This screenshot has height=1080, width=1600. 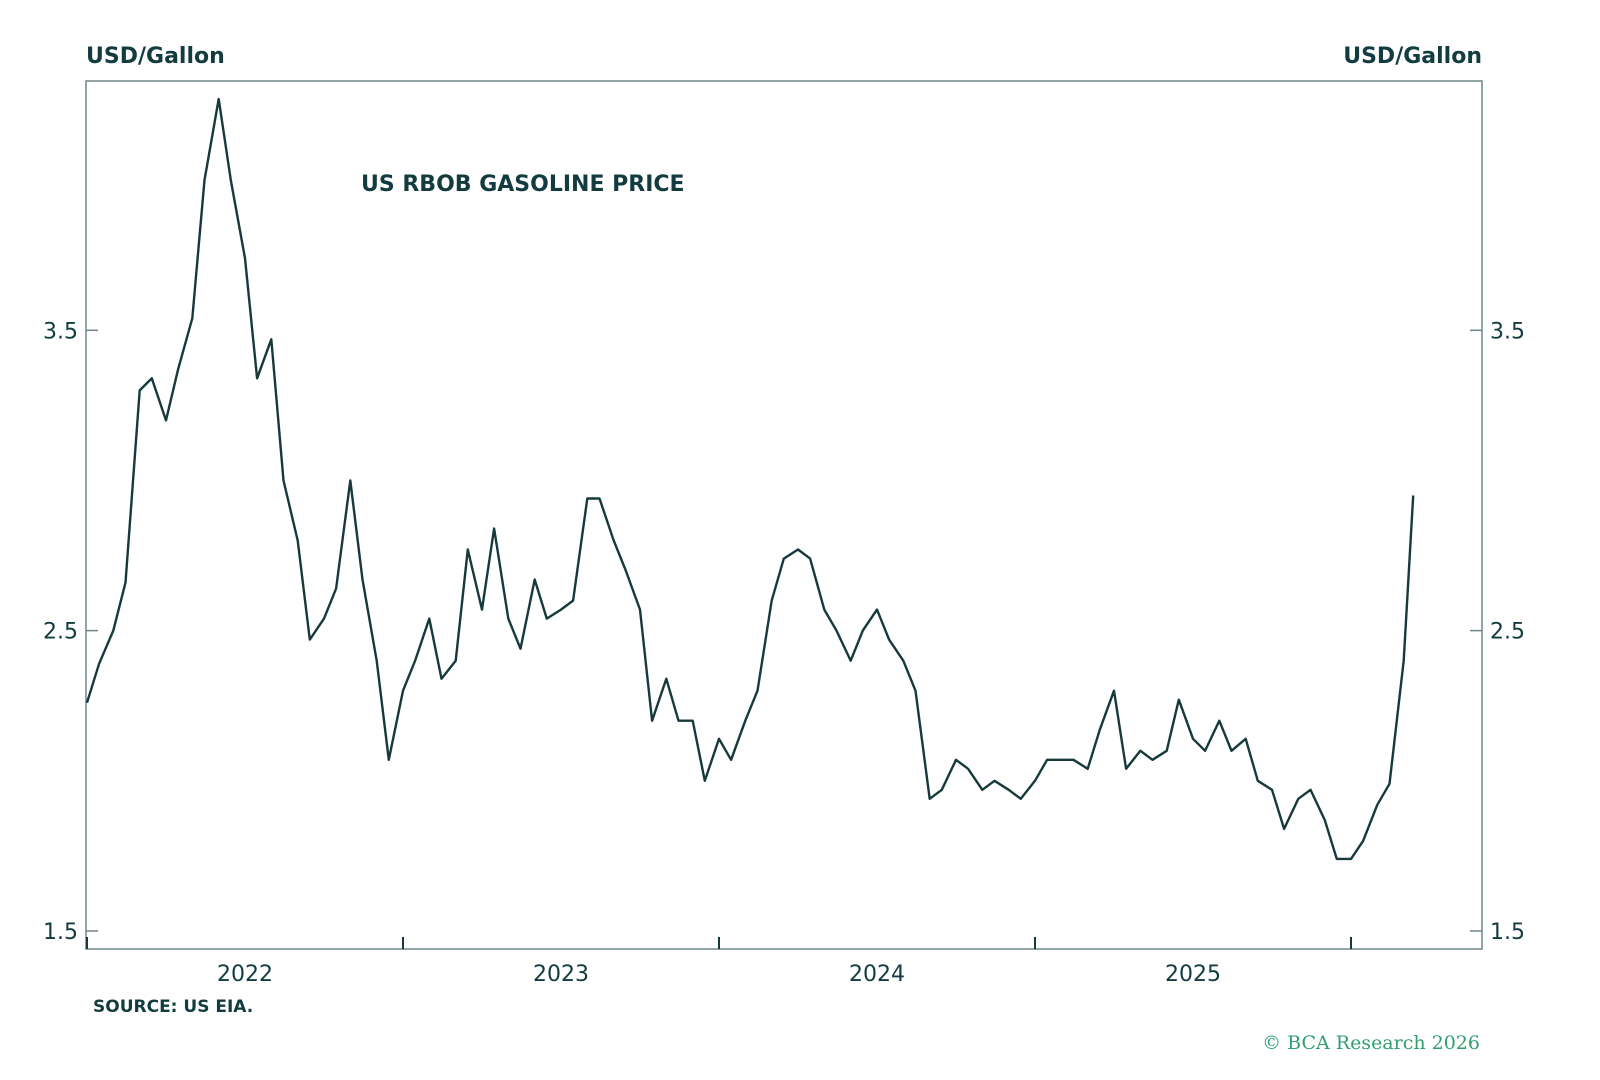 What do you see at coordinates (561, 974) in the screenshot?
I see `x-tick-label: 2023` at bounding box center [561, 974].